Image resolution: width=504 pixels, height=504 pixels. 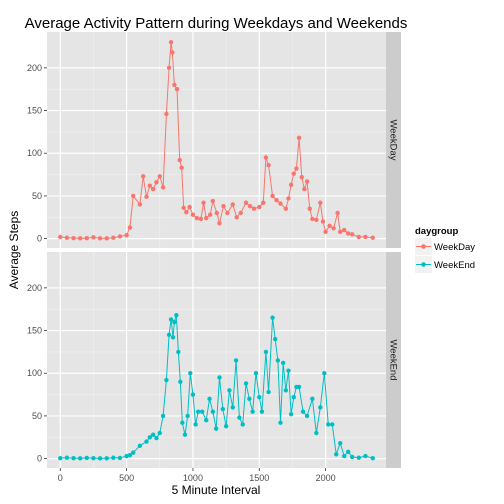 What do you see at coordinates (126, 478) in the screenshot?
I see `x-tick-label: 500` at bounding box center [126, 478].